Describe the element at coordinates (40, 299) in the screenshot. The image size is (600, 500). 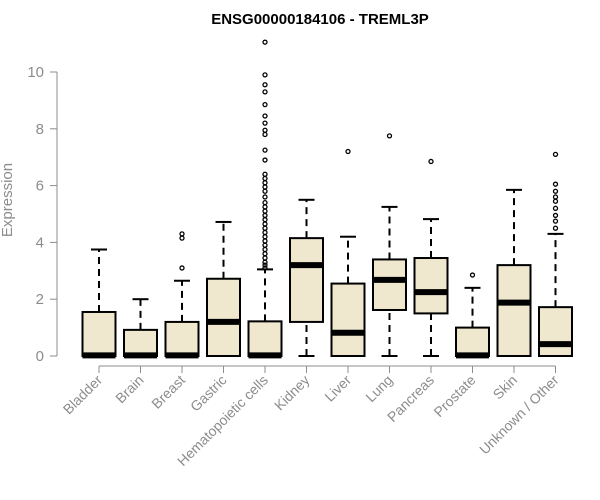
I see `y-tick-label: 2` at that location.